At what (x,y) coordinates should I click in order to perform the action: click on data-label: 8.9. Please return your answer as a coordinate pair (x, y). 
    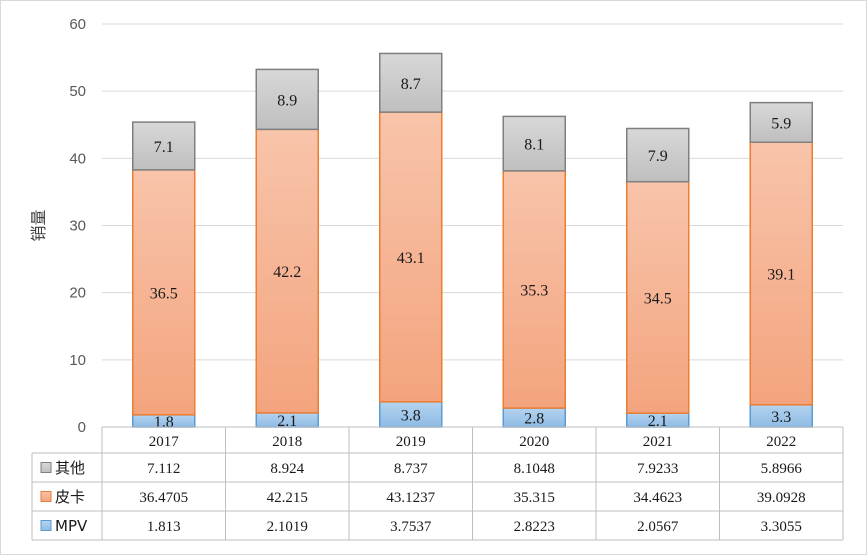
    Looking at the image, I should click on (287, 100).